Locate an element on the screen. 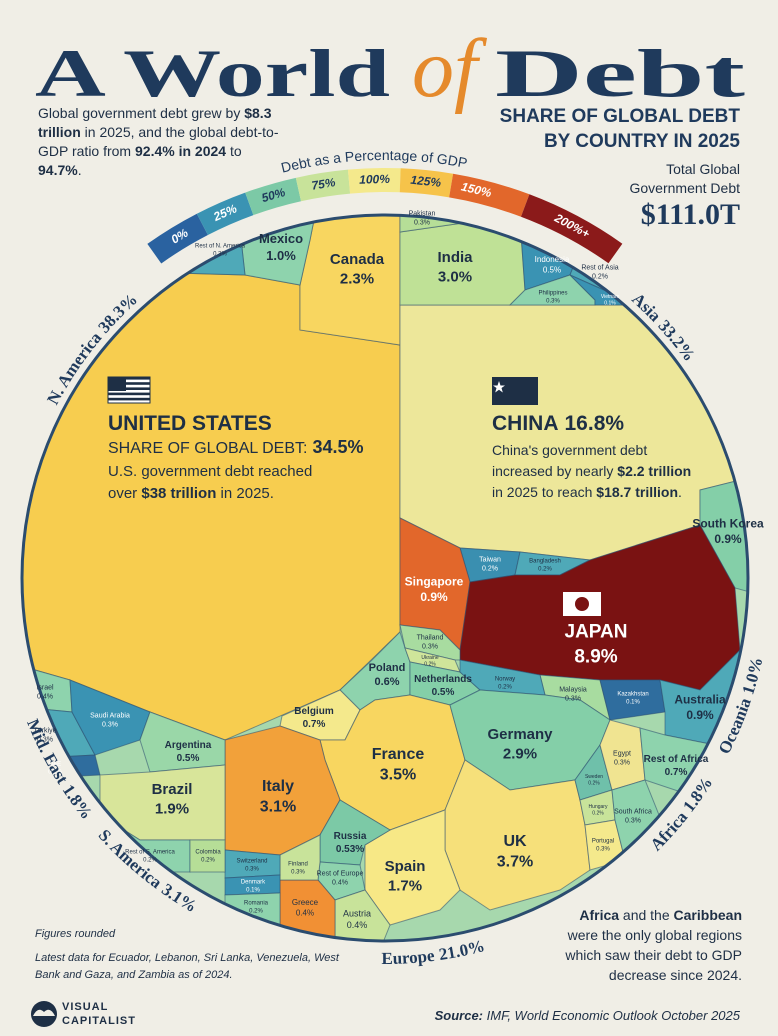 This screenshot has height=1036, width=778. title-part: of is located at coordinates (450, 68).